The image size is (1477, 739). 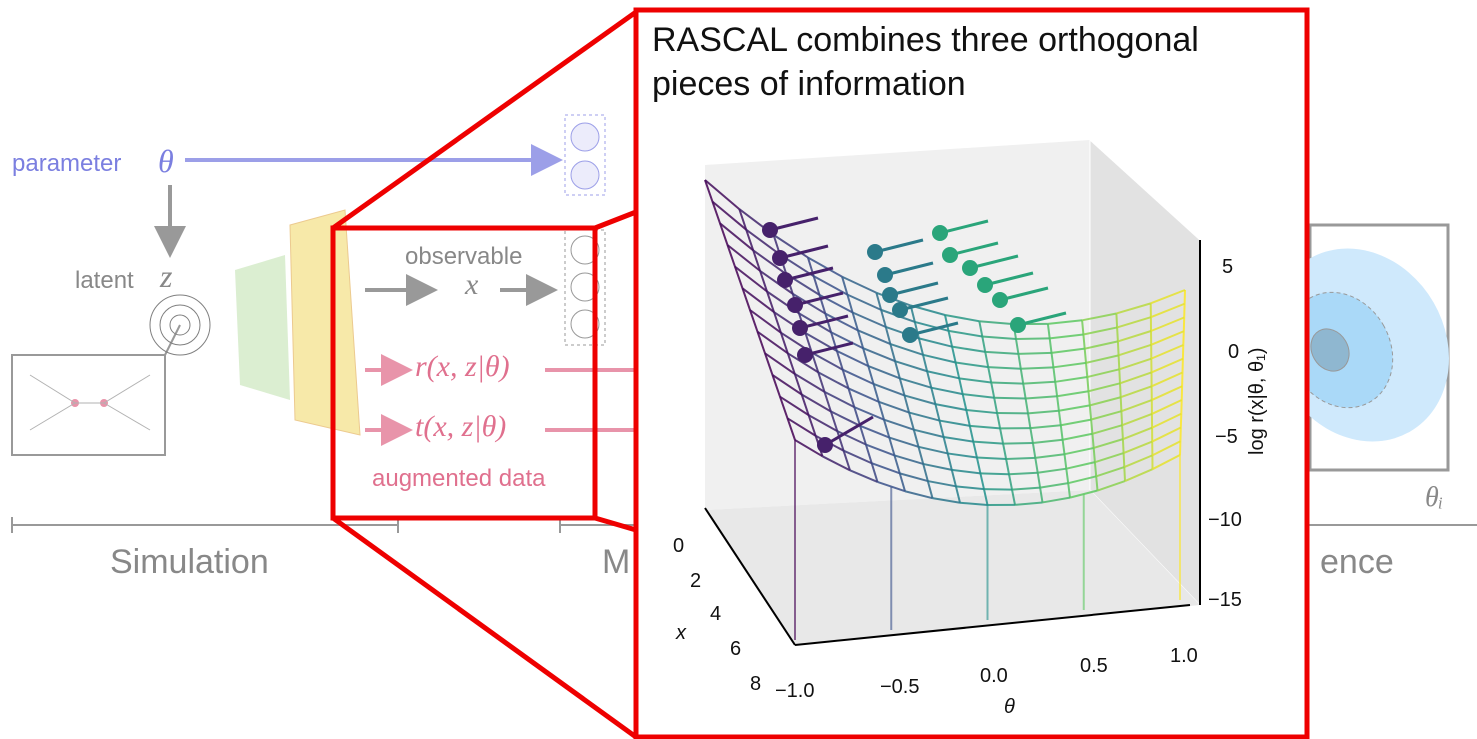 I want to click on x-tick-label: 2, so click(x=696, y=581).